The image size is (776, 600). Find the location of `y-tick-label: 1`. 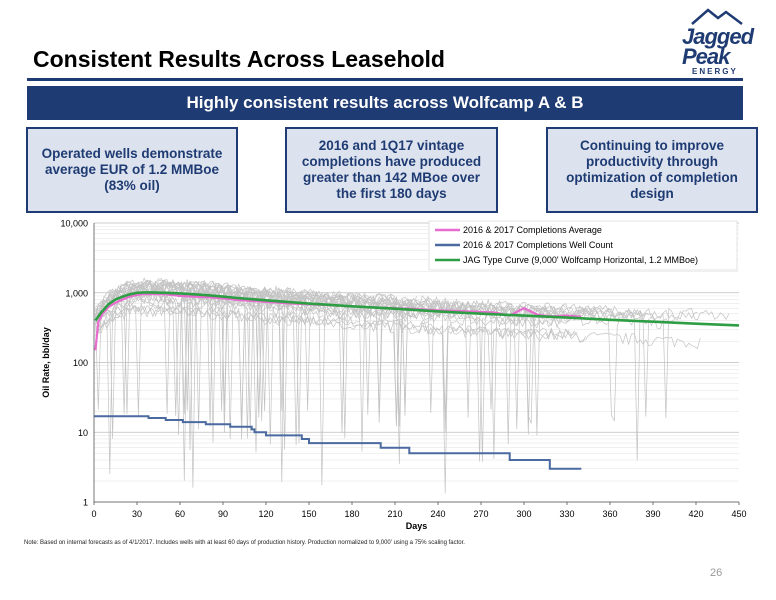

y-tick-label: 1 is located at coordinates (85, 503).